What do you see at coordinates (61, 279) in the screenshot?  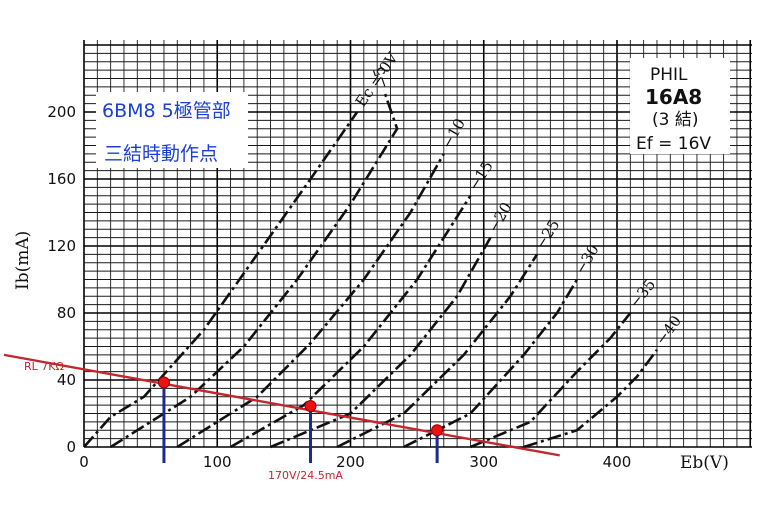 I see `y-axis-ticks: 0 40 80 120 160 200` at bounding box center [61, 279].